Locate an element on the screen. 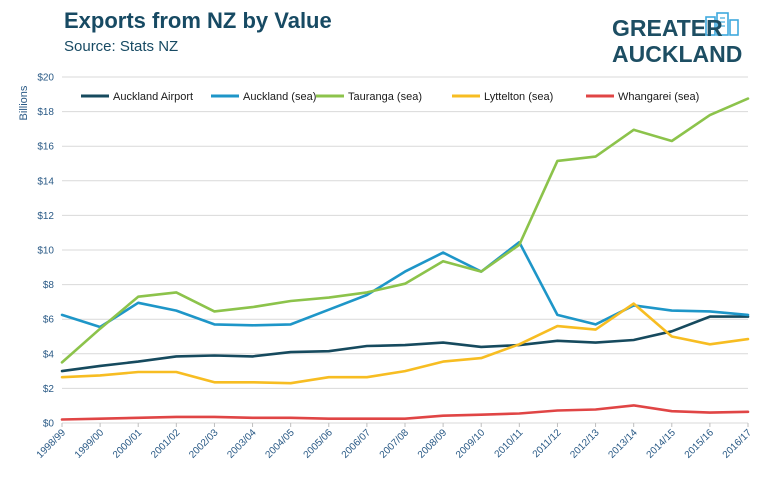 The height and width of the screenshot is (479, 779). legend-label: Auckland Airport is located at coordinates (153, 97).